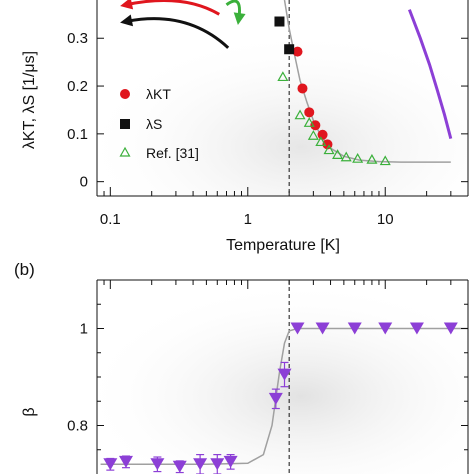 Image resolution: width=474 pixels, height=474 pixels. Describe the element at coordinates (125, 124) in the screenshot. I see `legend-marker-s` at that location.